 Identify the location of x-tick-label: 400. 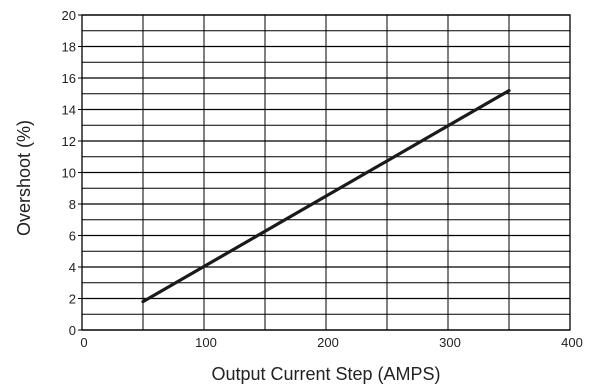
(572, 342).